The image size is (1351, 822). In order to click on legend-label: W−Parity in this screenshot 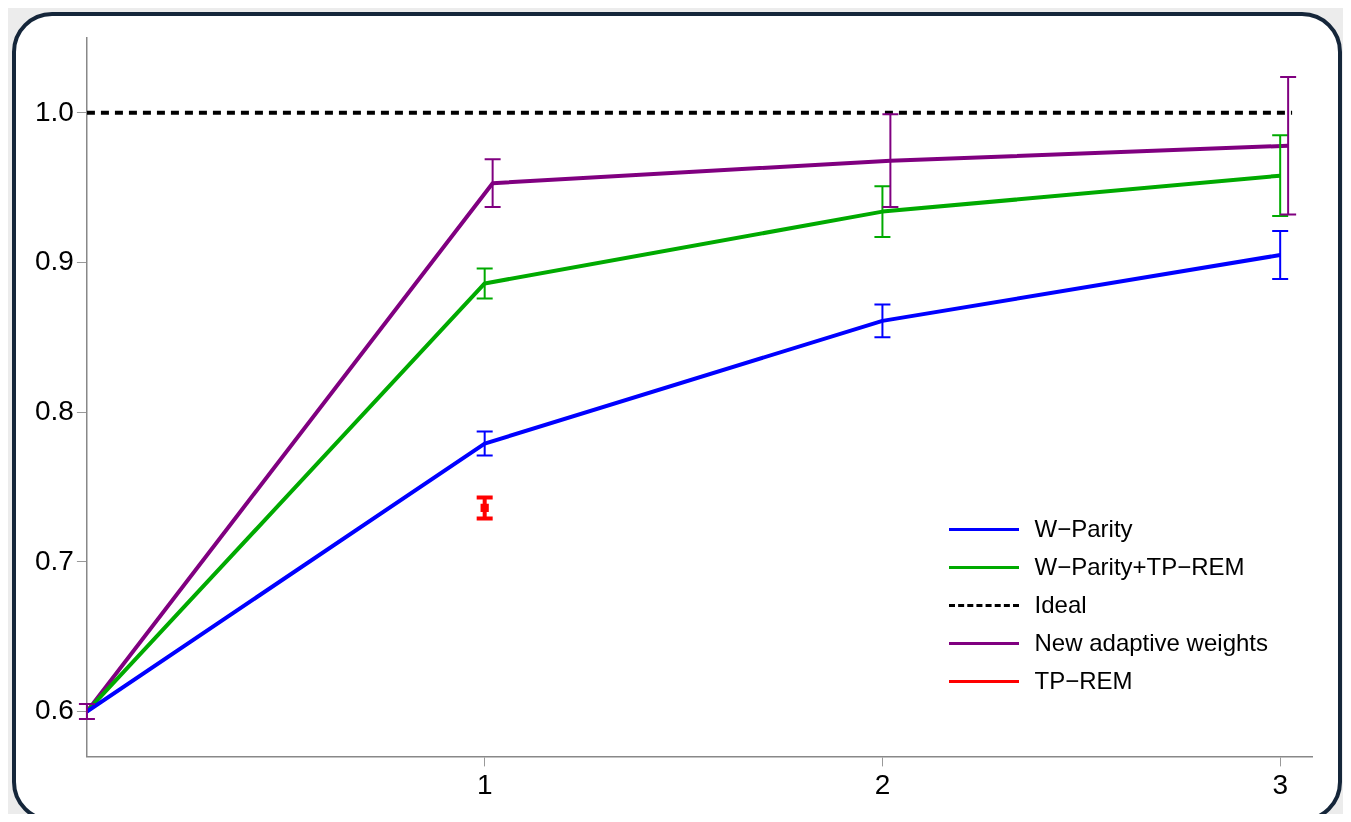, I will do `click(1083, 529)`.